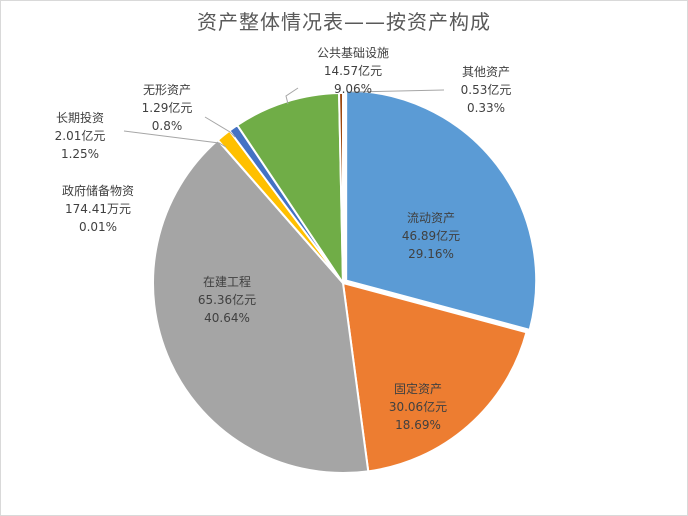 Image resolution: width=688 pixels, height=516 pixels. I want to click on data-label-5: 无形资产 1.29亿元 0.8%, so click(167, 108).